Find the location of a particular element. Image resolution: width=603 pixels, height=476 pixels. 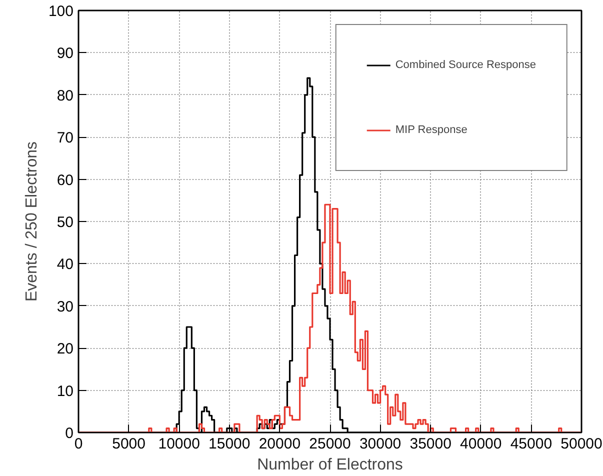

x-tick-label: 30000 is located at coordinates (380, 444).